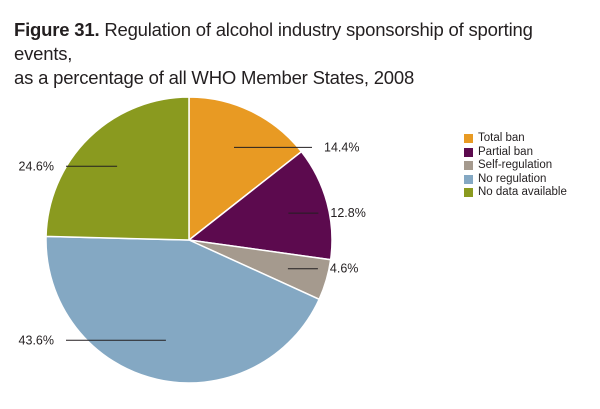 Image resolution: width=600 pixels, height=409 pixels. I want to click on legend-item: Partial ban, so click(515, 152).